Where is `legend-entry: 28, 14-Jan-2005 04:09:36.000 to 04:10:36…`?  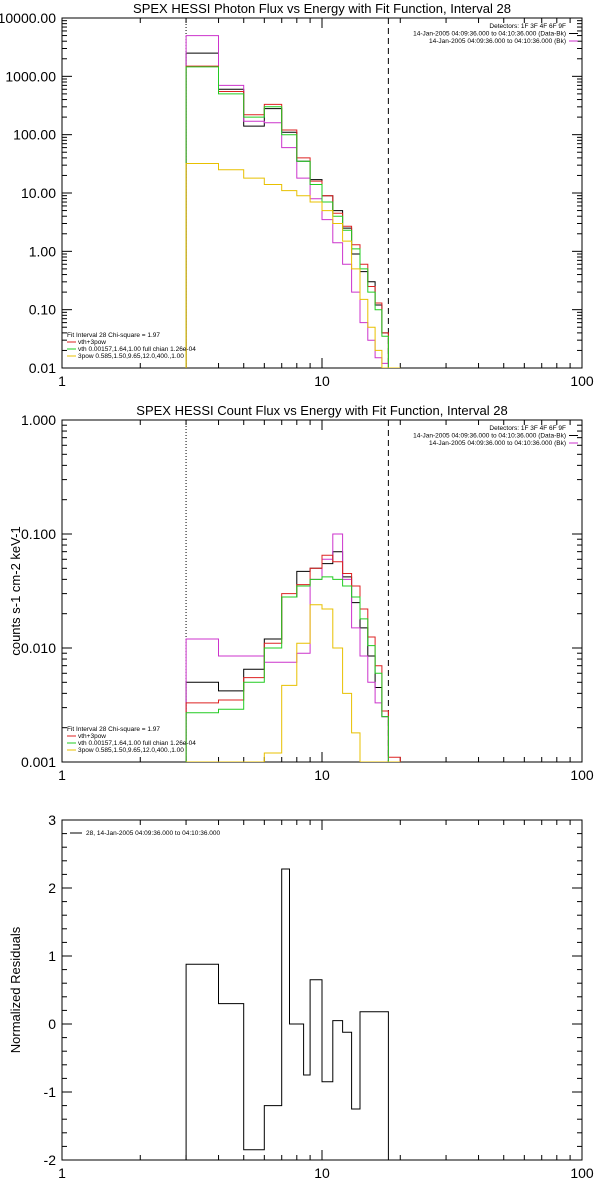 legend-entry: 28, 14-Jan-2005 04:09:36.000 to 04:10:36… is located at coordinates (153, 833).